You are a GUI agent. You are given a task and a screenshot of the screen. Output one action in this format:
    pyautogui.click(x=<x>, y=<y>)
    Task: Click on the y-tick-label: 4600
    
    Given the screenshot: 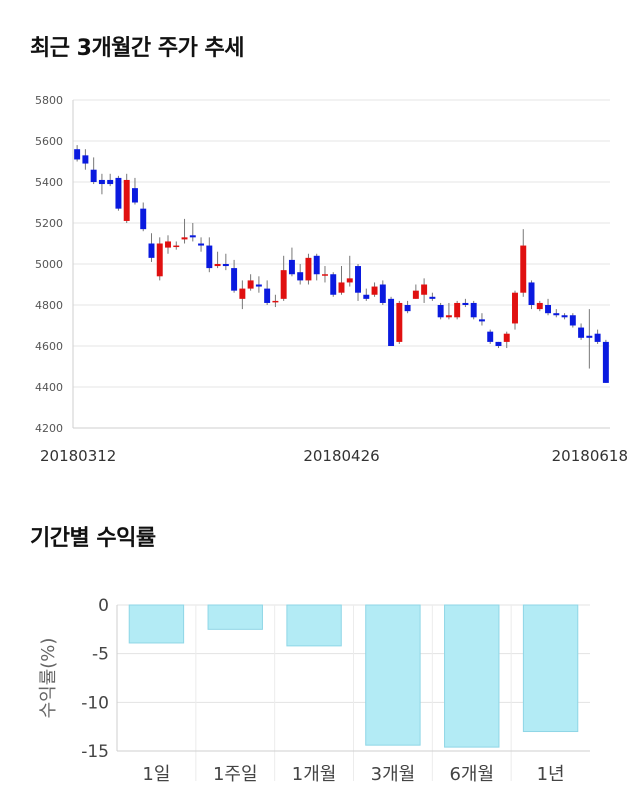 What is the action you would take?
    pyautogui.click(x=49, y=346)
    